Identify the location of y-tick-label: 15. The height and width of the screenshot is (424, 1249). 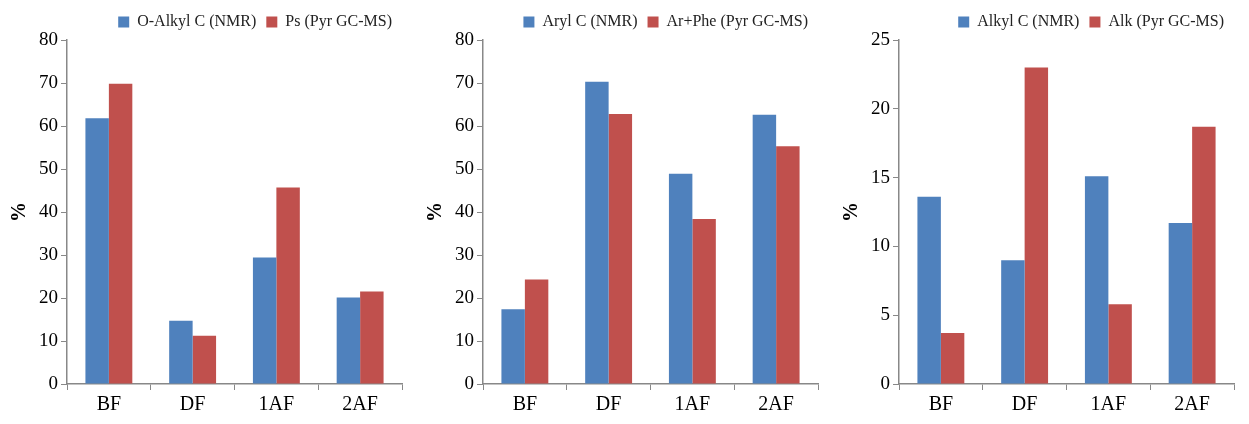
(880, 176).